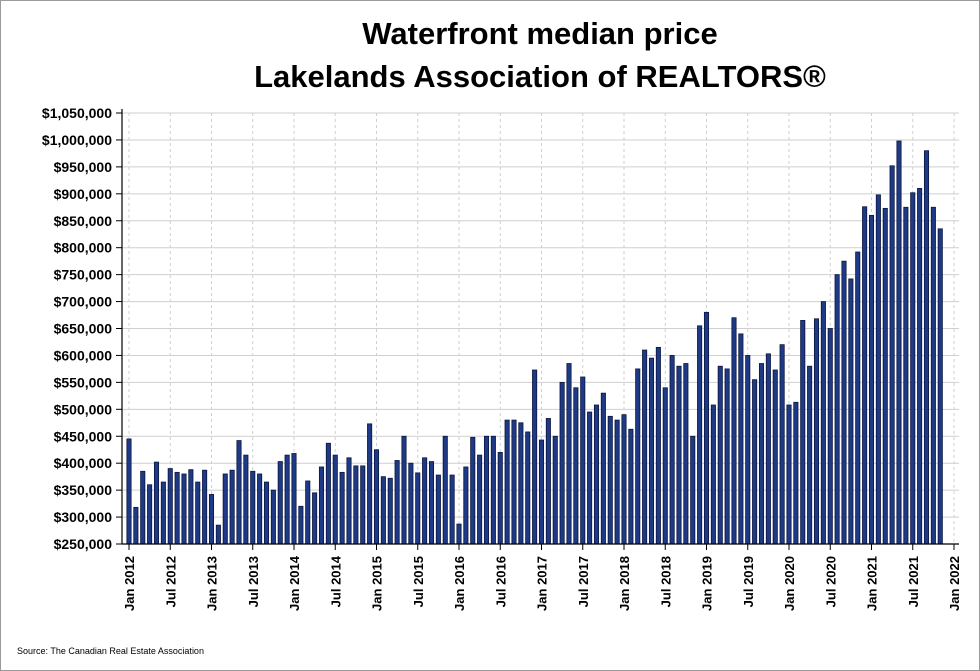 This screenshot has height=671, width=980. Describe the element at coordinates (83, 382) in the screenshot. I see `y-tick-label: $550,000` at that location.